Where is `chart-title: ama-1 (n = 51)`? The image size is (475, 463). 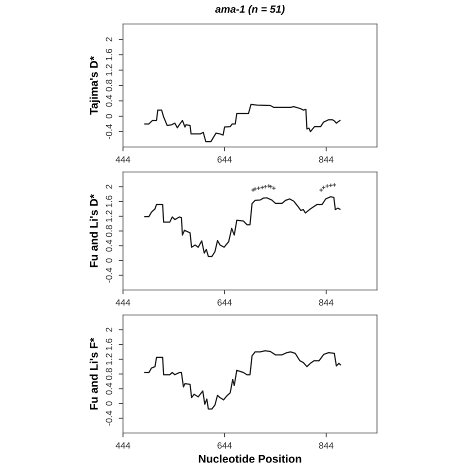
chart-title: ama-1 (n = 51) is located at coordinates (250, 10).